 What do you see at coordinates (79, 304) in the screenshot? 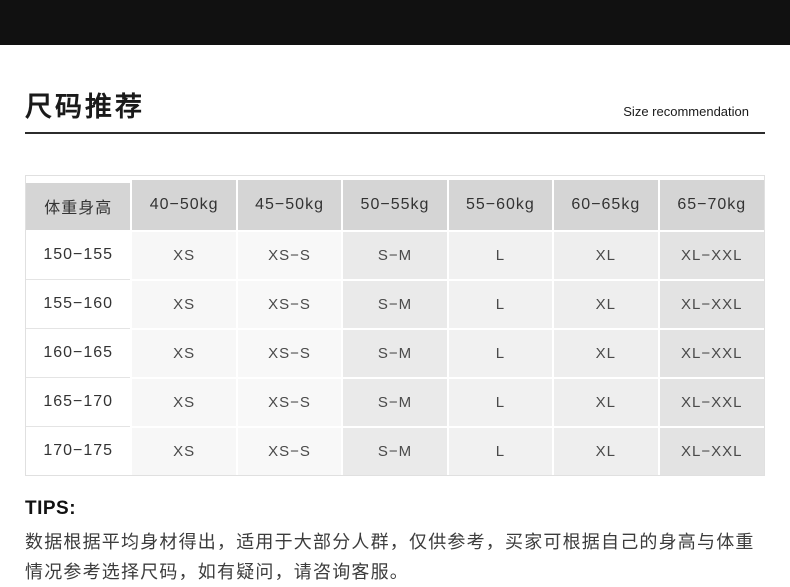
I see `row-height-cell: 155−160` at bounding box center [79, 304].